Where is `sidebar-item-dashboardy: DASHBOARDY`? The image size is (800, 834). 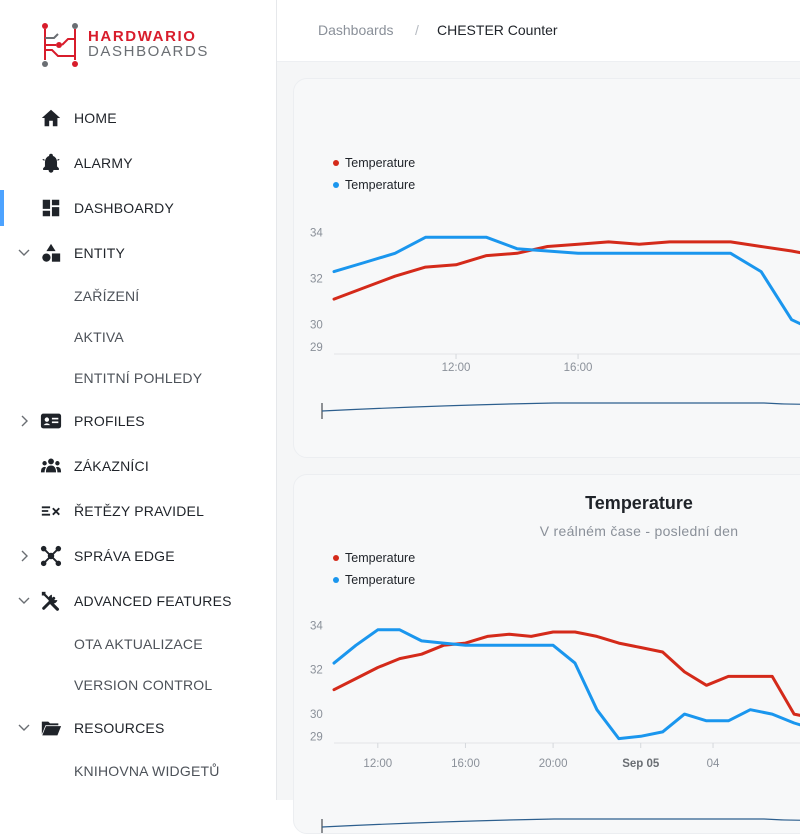
sidebar-item-dashboardy: DASHBOARDY is located at coordinates (138, 208).